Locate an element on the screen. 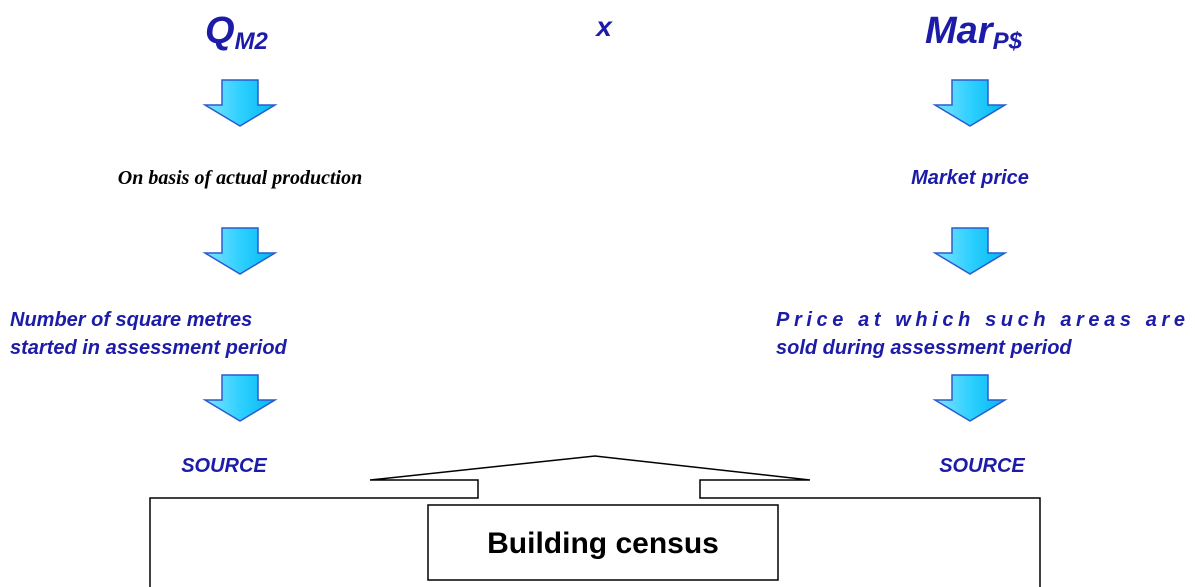 This screenshot has width=1195, height=587. left-description: Number of square metres is located at coordinates (131, 320).